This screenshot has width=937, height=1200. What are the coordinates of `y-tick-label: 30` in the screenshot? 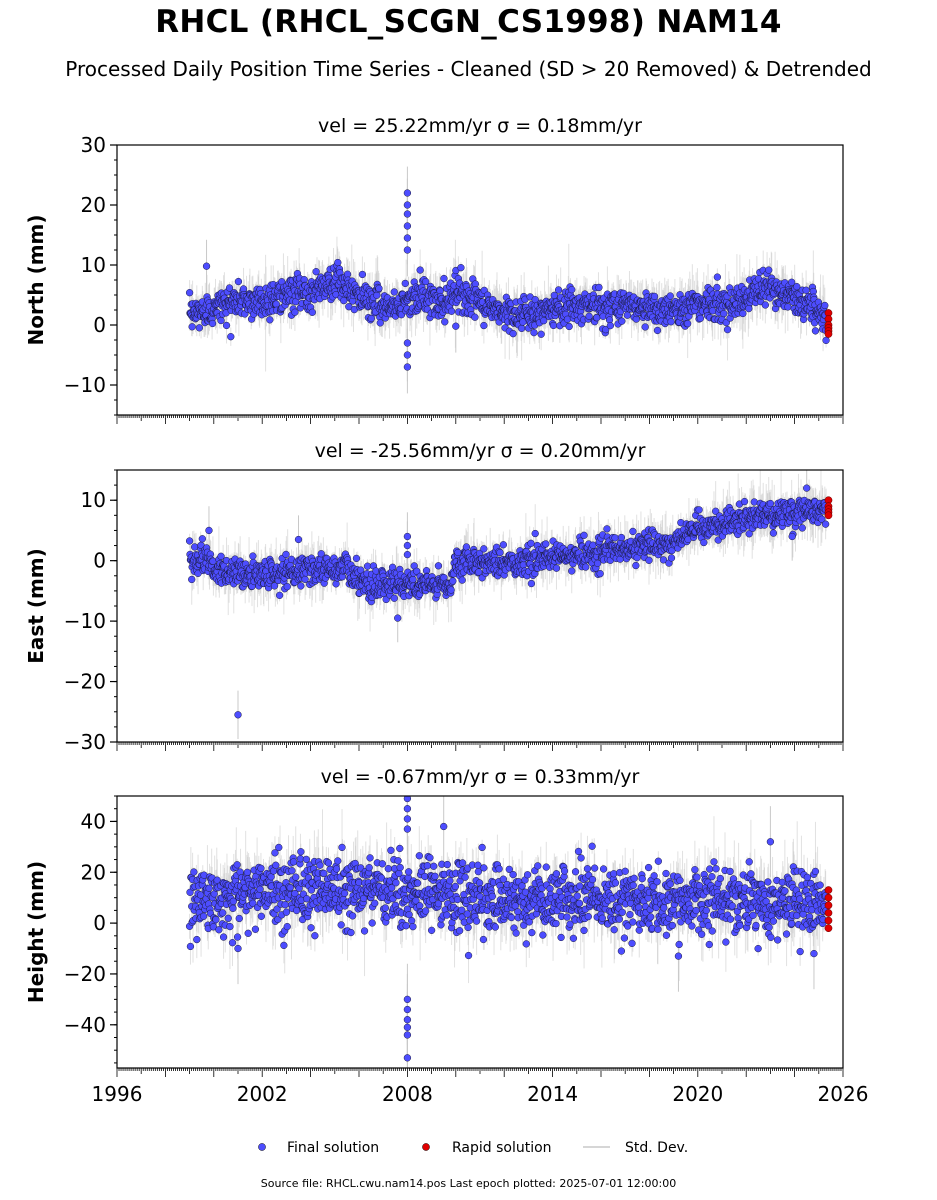 It's located at (93, 145).